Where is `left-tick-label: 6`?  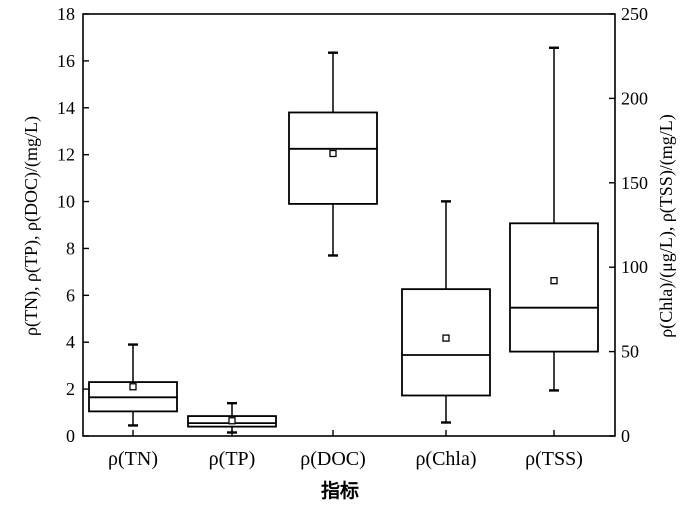 left-tick-label: 6 is located at coordinates (70, 295).